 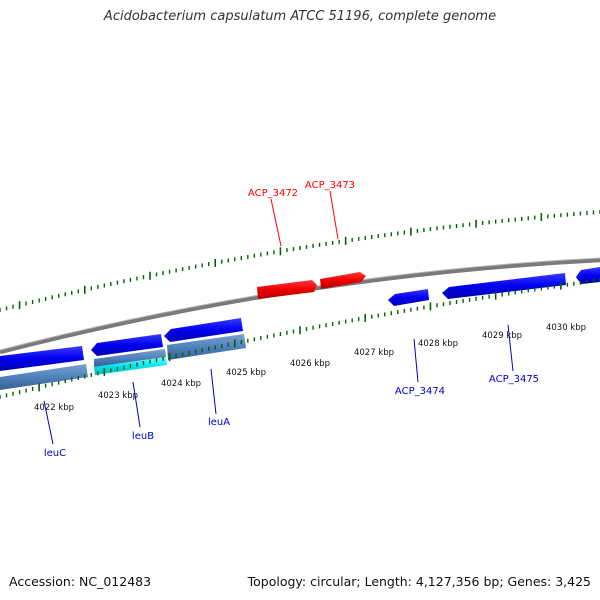 What do you see at coordinates (420, 391) in the screenshot?
I see `label-acp3474: ACP_3474` at bounding box center [420, 391].